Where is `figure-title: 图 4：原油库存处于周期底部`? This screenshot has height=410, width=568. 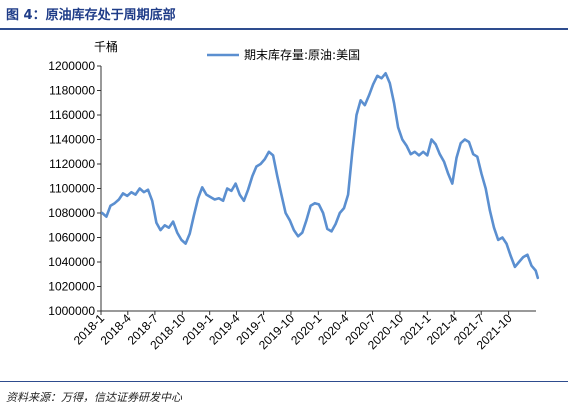 figure-title: 图 4：原油库存处于周期底部 is located at coordinates (91, 15).